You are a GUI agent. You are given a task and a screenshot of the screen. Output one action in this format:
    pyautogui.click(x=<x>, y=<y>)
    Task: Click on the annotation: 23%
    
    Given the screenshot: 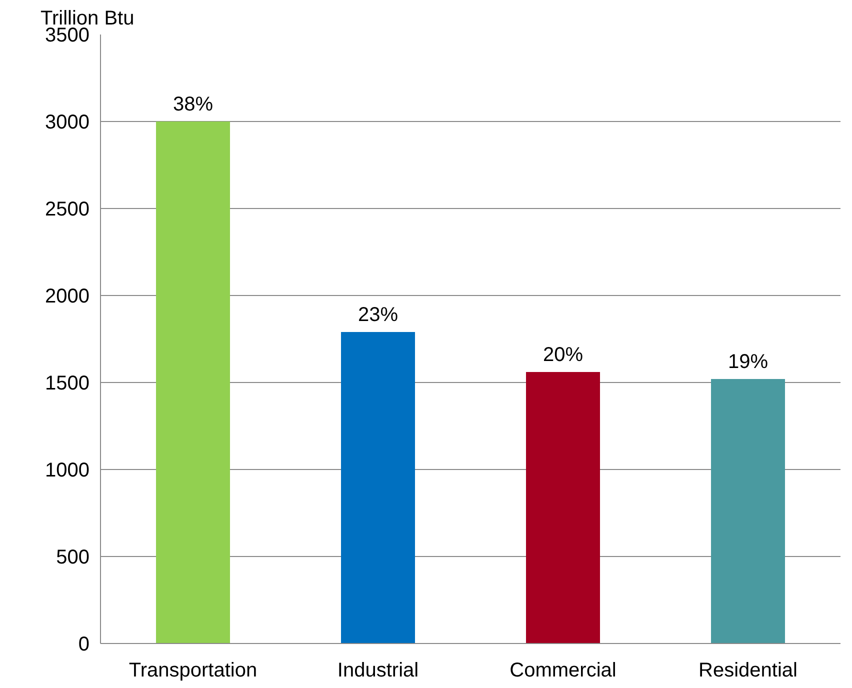 What is the action you would take?
    pyautogui.click(x=378, y=315)
    